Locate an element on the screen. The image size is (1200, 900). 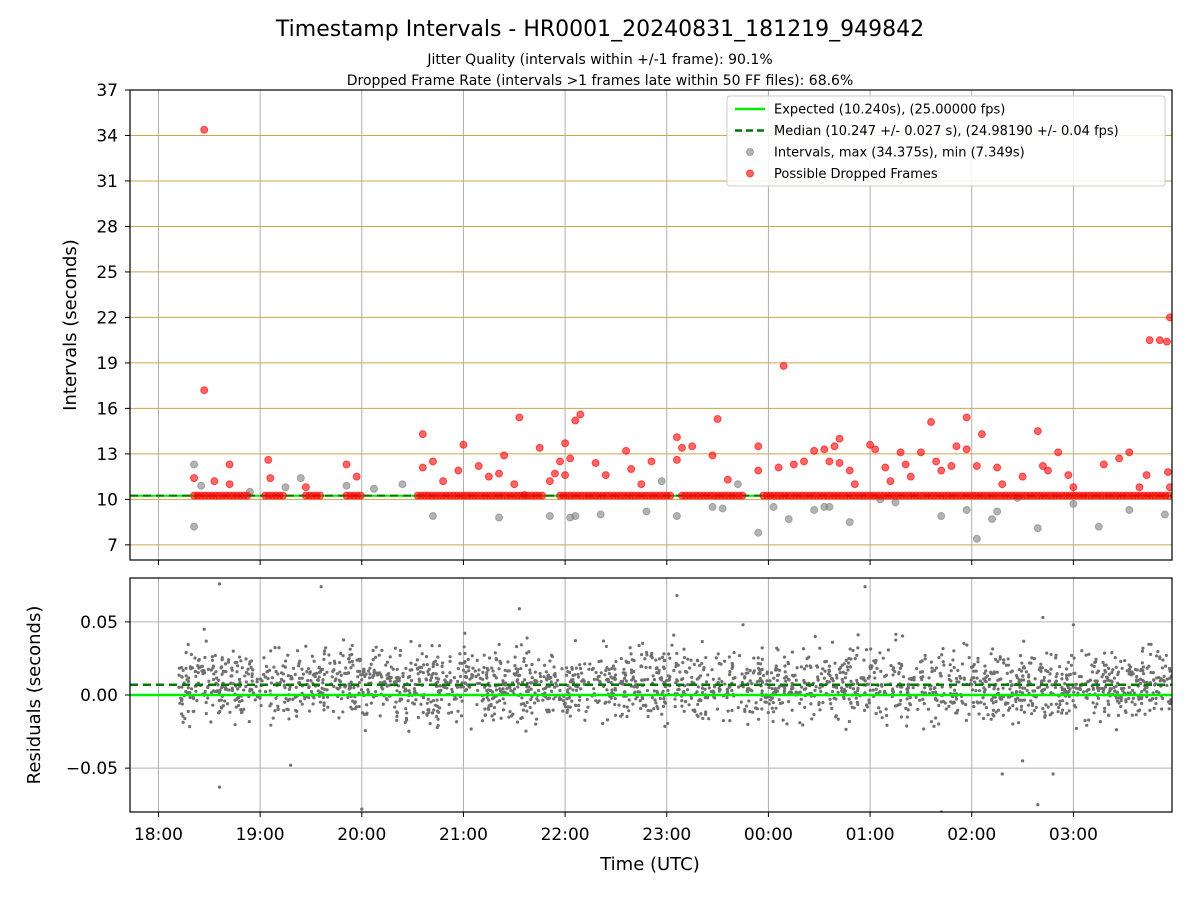
legend-dot-marker is located at coordinates (750, 173).